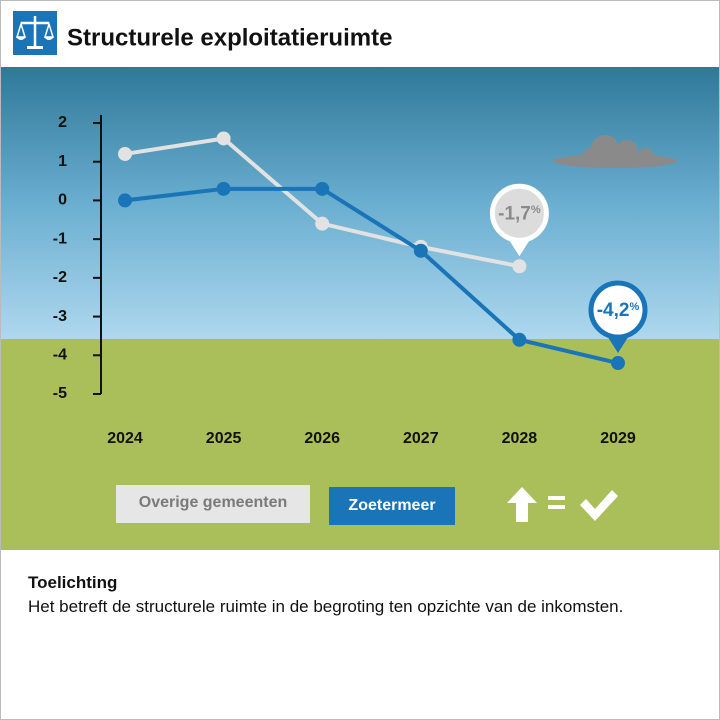  I want to click on callout: -1,7%, so click(519, 220).